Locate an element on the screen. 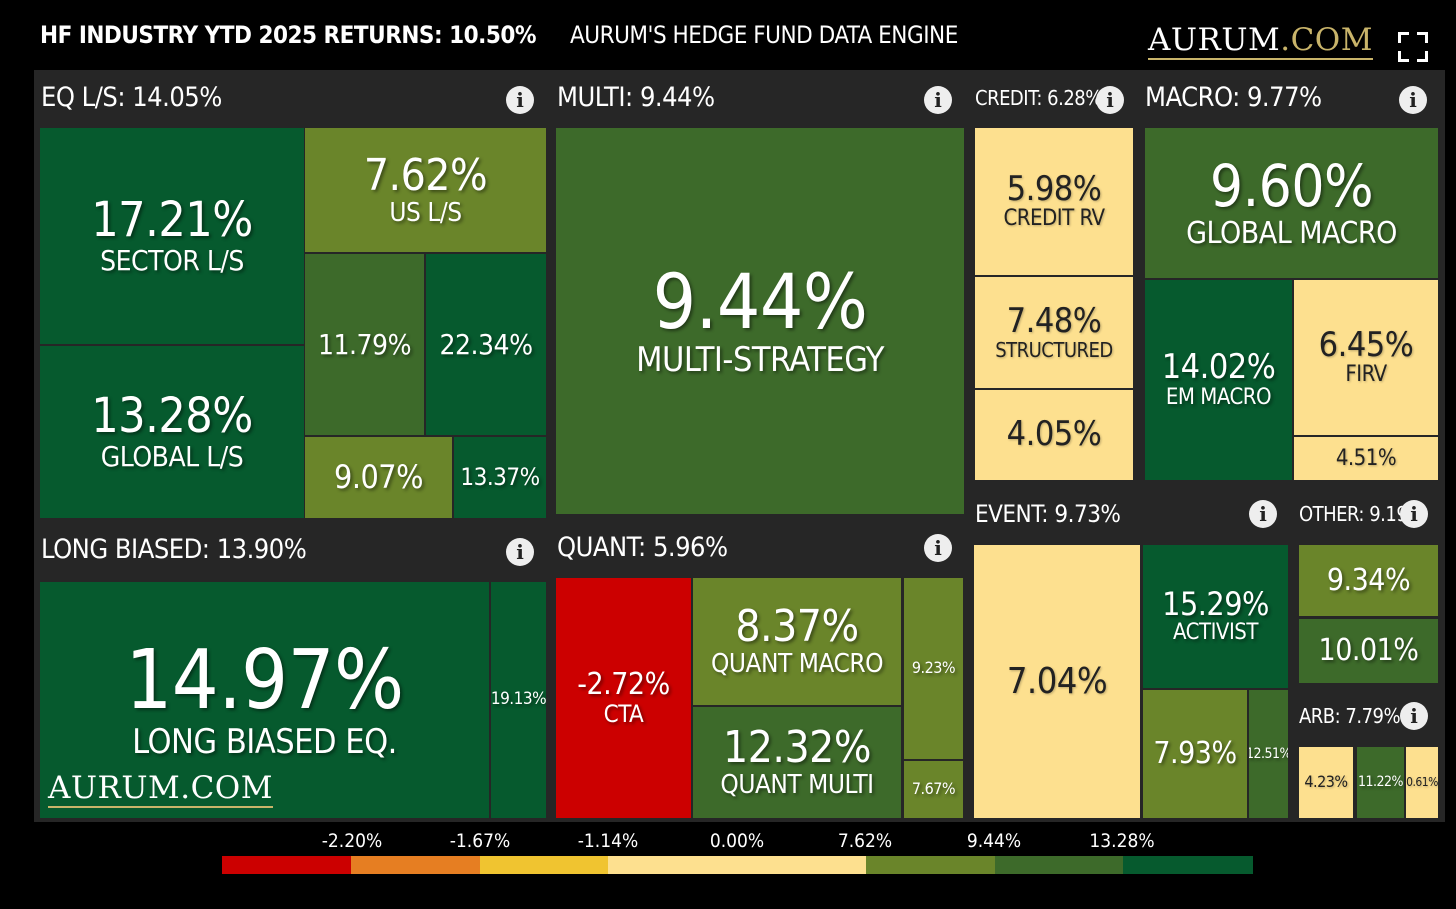  legend-label: 9.44% is located at coordinates (994, 841).